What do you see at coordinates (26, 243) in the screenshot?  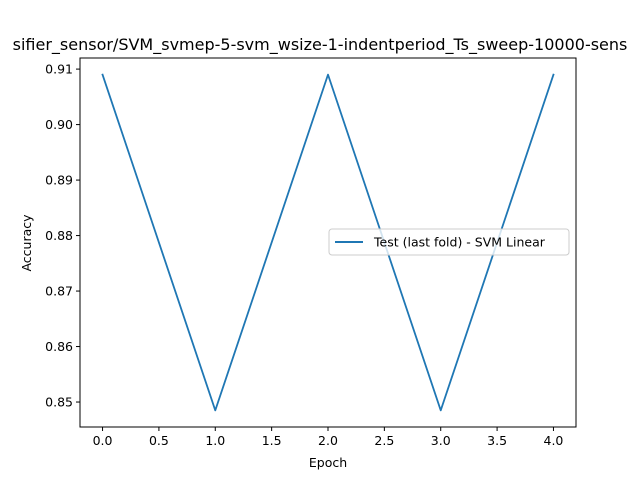 I see `y-axis-label: Accuracy` at bounding box center [26, 243].